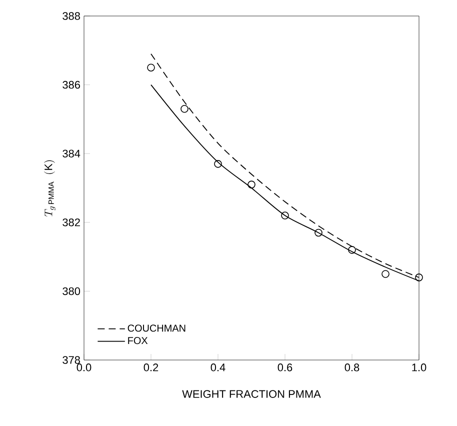  What do you see at coordinates (71, 360) in the screenshot?
I see `y-tick-label: 378` at bounding box center [71, 360].